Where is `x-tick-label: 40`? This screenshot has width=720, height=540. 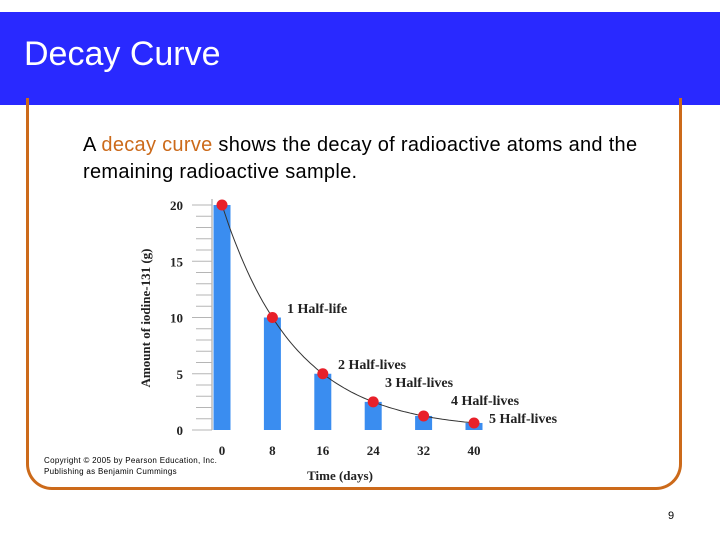 x-tick-label: 40 is located at coordinates (474, 450).